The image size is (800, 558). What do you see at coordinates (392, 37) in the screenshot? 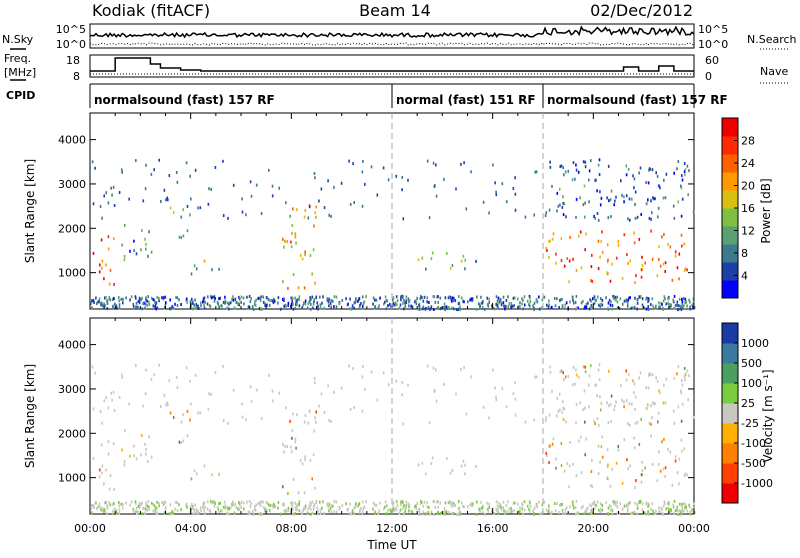
I see `noise-panel: 10^5 10^0 10^5 10^0` at bounding box center [392, 37].